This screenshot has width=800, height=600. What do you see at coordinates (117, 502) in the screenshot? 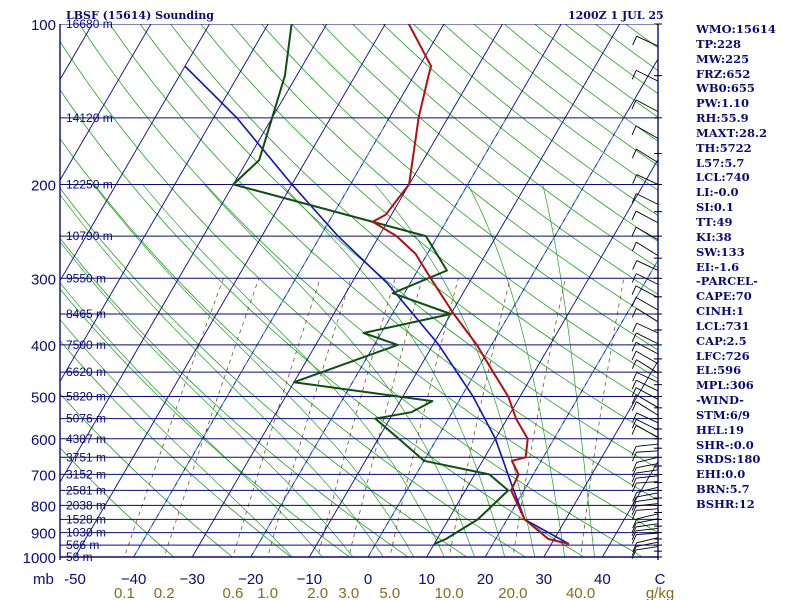
I see `dry-adiabat` at bounding box center [117, 502].